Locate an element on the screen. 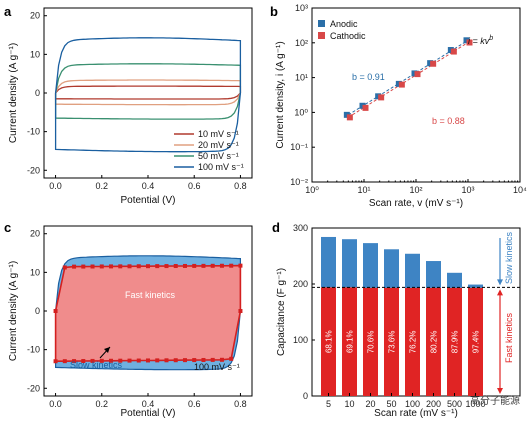 The image size is (530, 424). panel-a-curves is located at coordinates (148, 95).